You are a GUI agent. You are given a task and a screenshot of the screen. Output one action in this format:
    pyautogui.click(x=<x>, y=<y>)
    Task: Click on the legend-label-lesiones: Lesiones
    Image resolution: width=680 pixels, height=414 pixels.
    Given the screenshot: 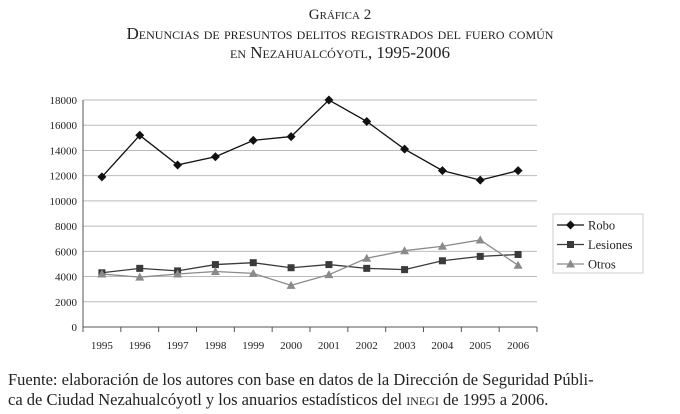 What is the action you would take?
    pyautogui.click(x=610, y=245)
    